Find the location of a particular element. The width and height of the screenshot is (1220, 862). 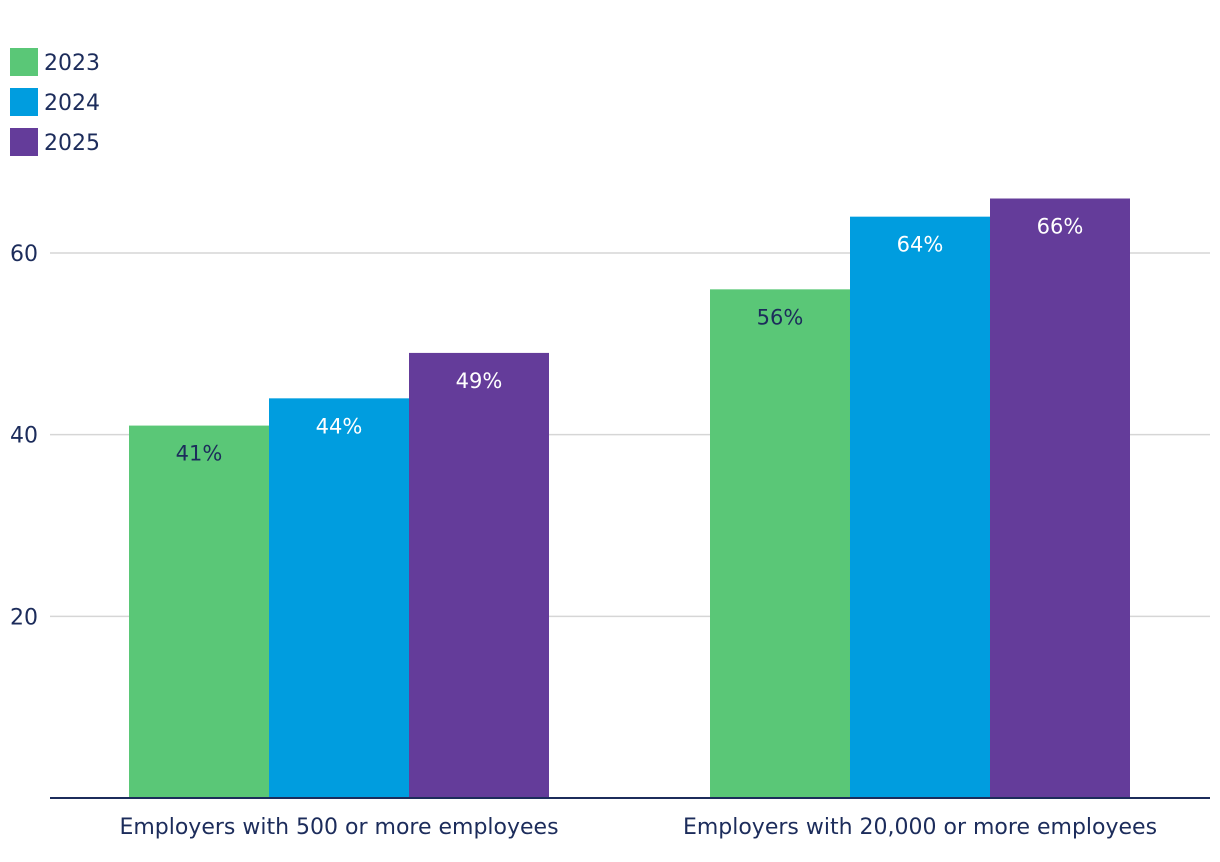

legend-swatch-2025 is located at coordinates (24, 142).